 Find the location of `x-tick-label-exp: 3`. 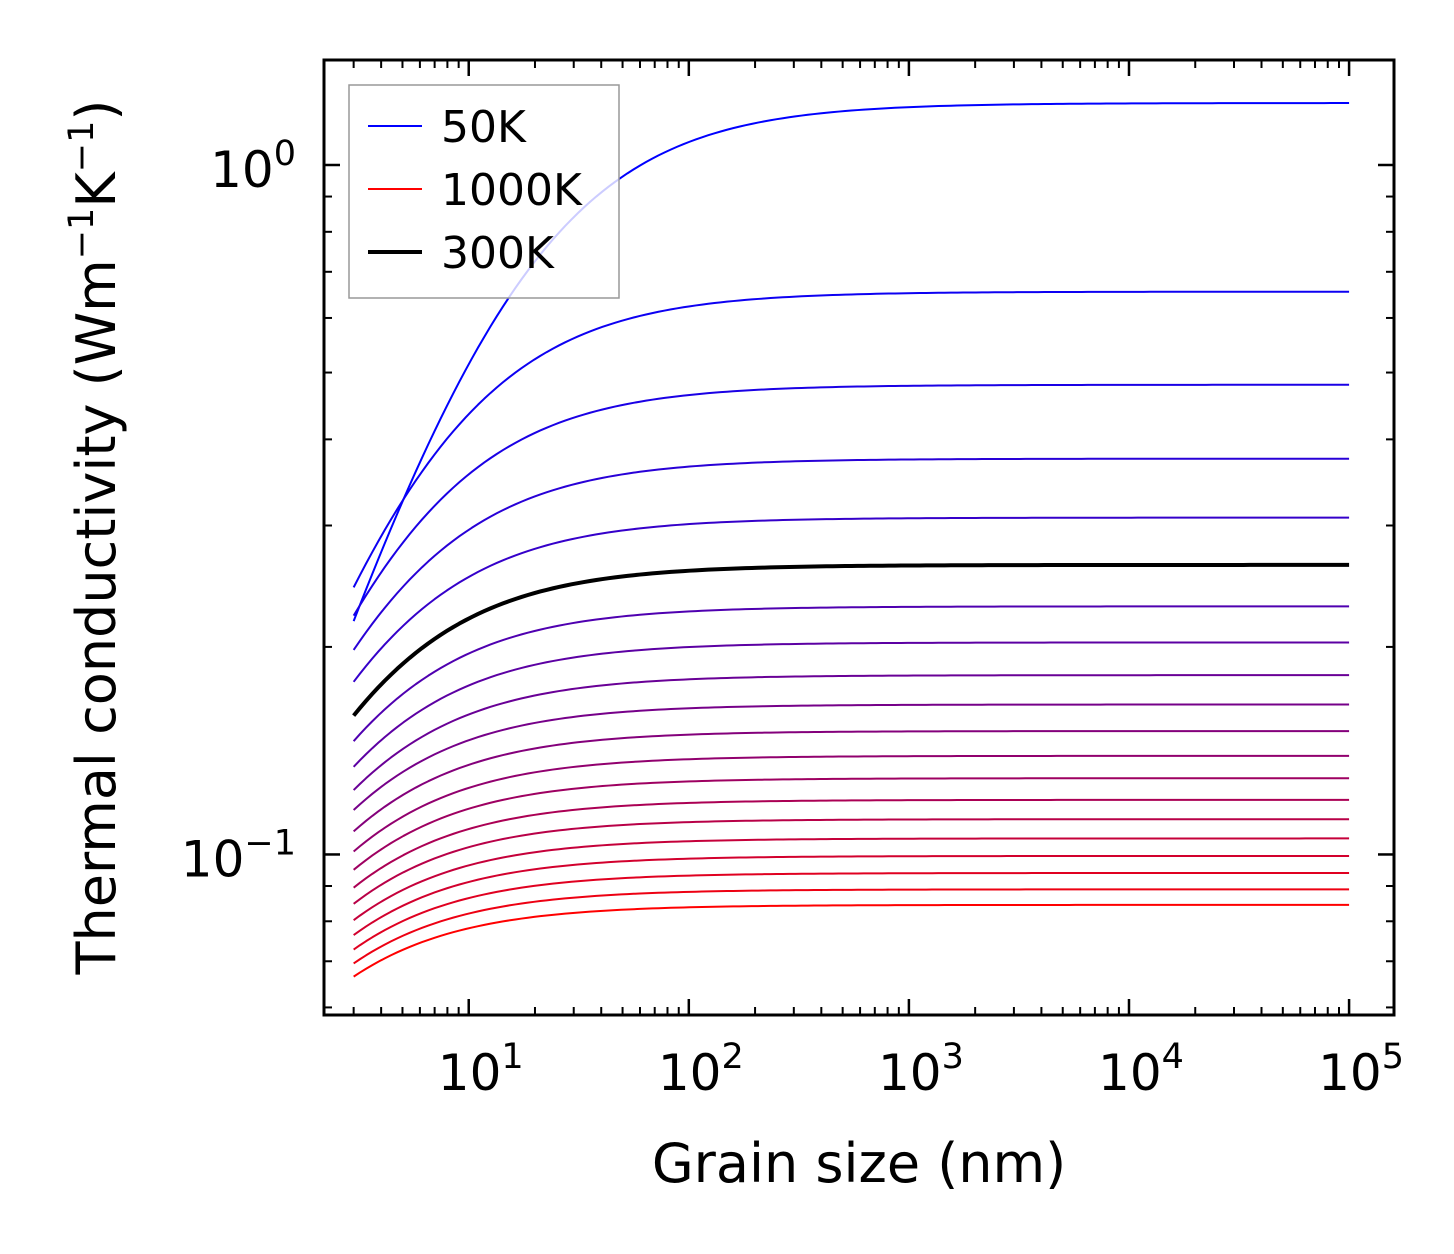

x-tick-label-exp: 3 is located at coordinates (953, 1057).